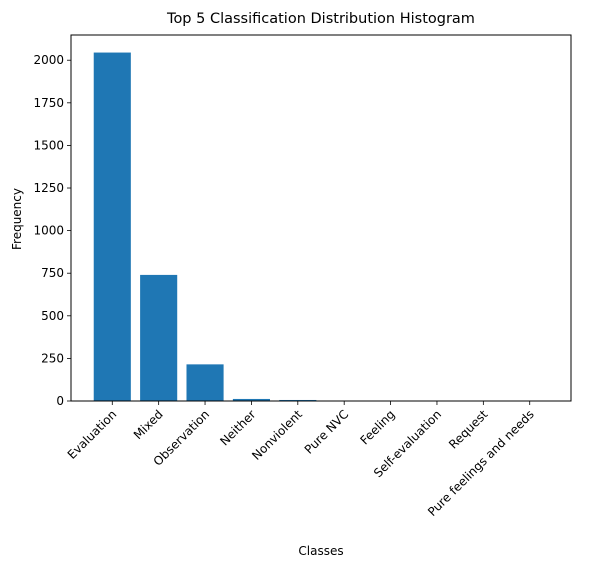 The image size is (603, 568). I want to click on y-tick-label: 500, so click(52, 316).